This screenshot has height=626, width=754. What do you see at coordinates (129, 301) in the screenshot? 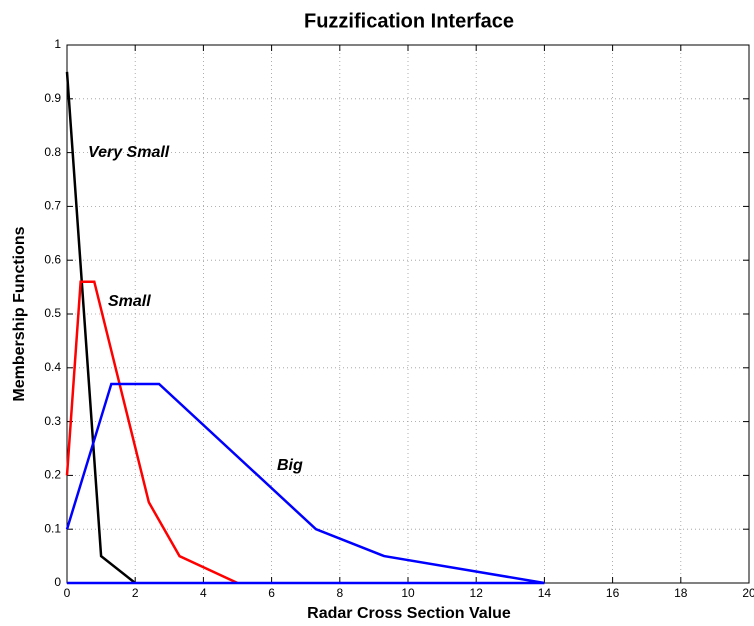
I see `annotation: Small` at bounding box center [129, 301].